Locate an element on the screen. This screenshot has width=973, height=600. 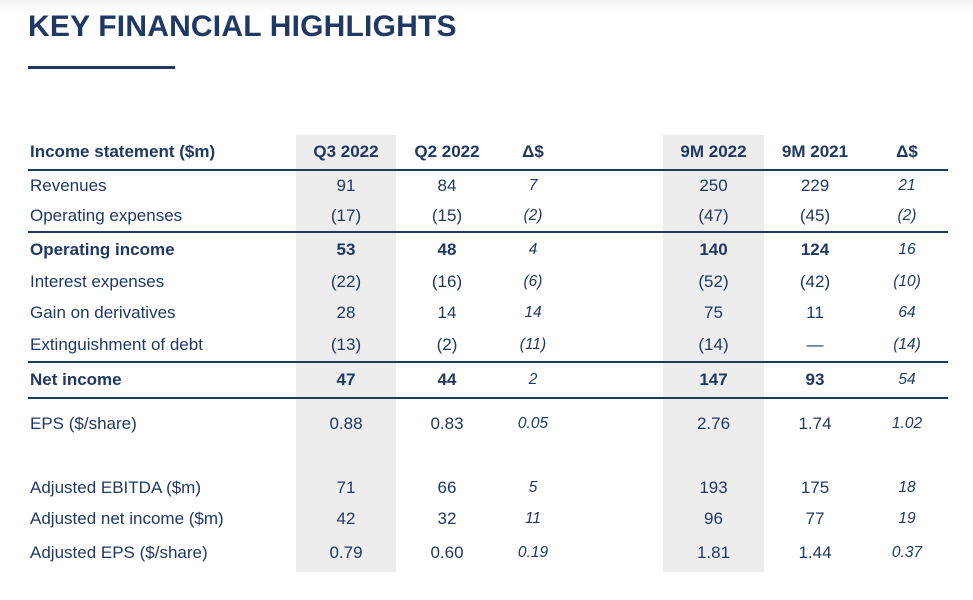
table-row-adjusted-net-income: Adjusted net income ($m) 42 32 11 96 77 19 is located at coordinates (488, 518).